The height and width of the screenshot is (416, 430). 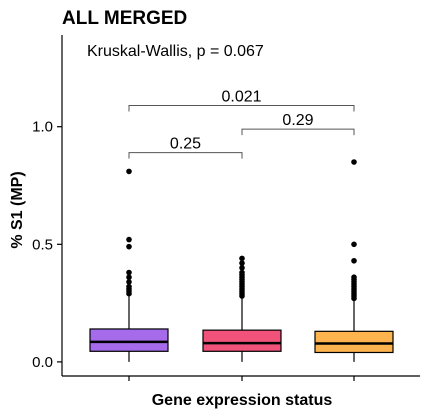 What do you see at coordinates (17, 209) in the screenshot?
I see `y-axis-title: % S1 (MP)` at bounding box center [17, 209].